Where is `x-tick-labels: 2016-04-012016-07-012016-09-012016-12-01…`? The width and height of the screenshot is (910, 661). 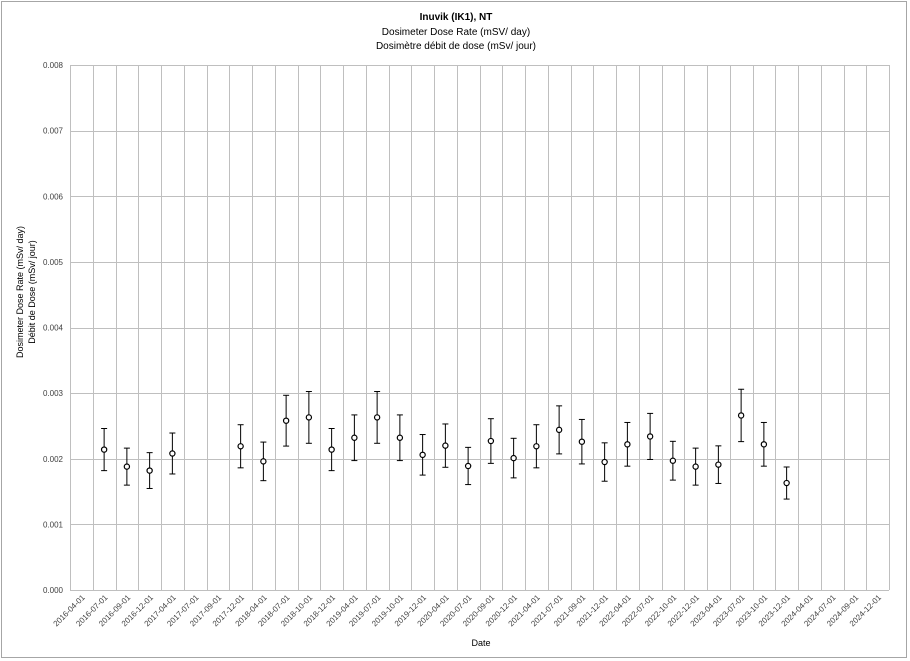 x-tick-labels: 2016-04-012016-07-012016-09-012016-12-01… is located at coordinates (467, 611).